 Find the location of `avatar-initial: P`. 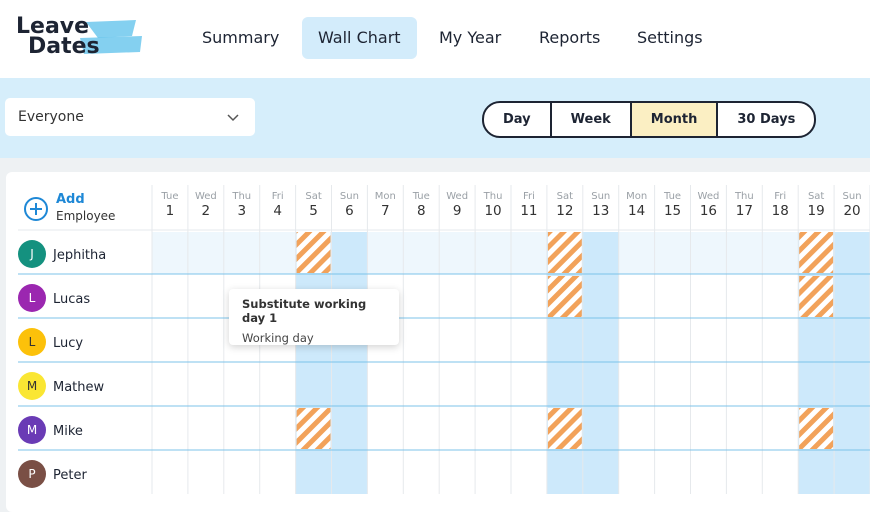

avatar-initial: P is located at coordinates (31, 474).